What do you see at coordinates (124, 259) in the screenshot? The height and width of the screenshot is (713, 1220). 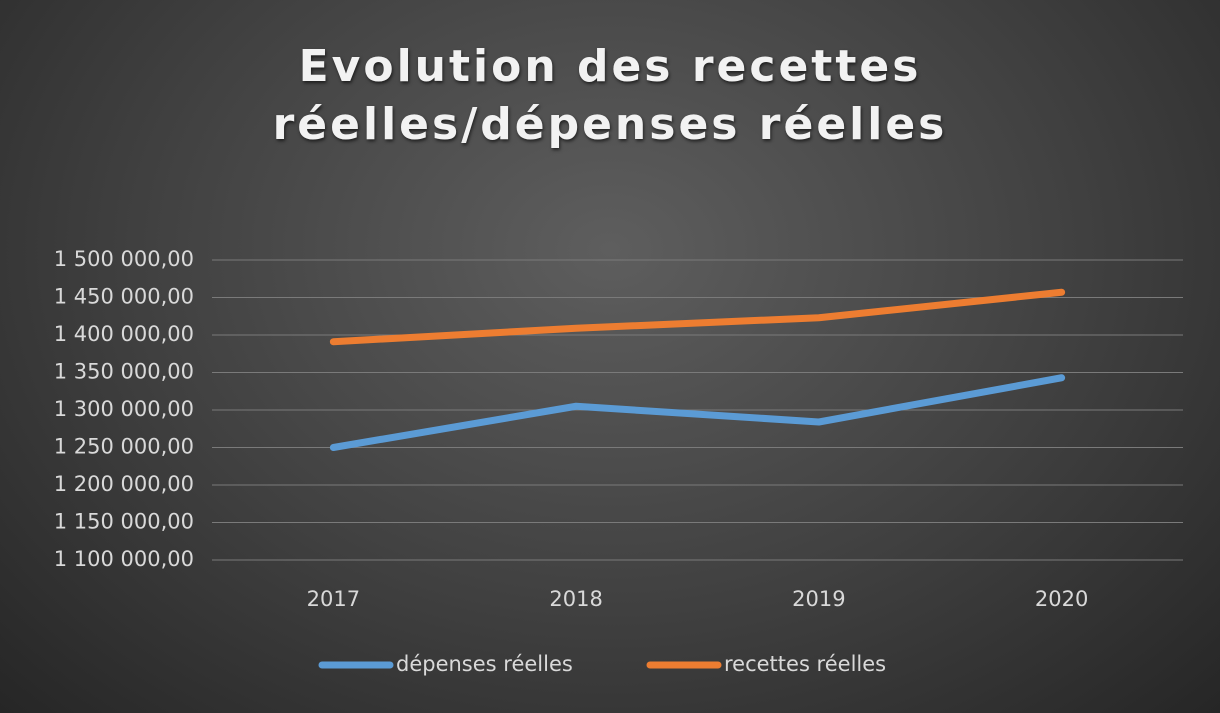 I see `y-tick-label: 1 500 000,00` at bounding box center [124, 259].